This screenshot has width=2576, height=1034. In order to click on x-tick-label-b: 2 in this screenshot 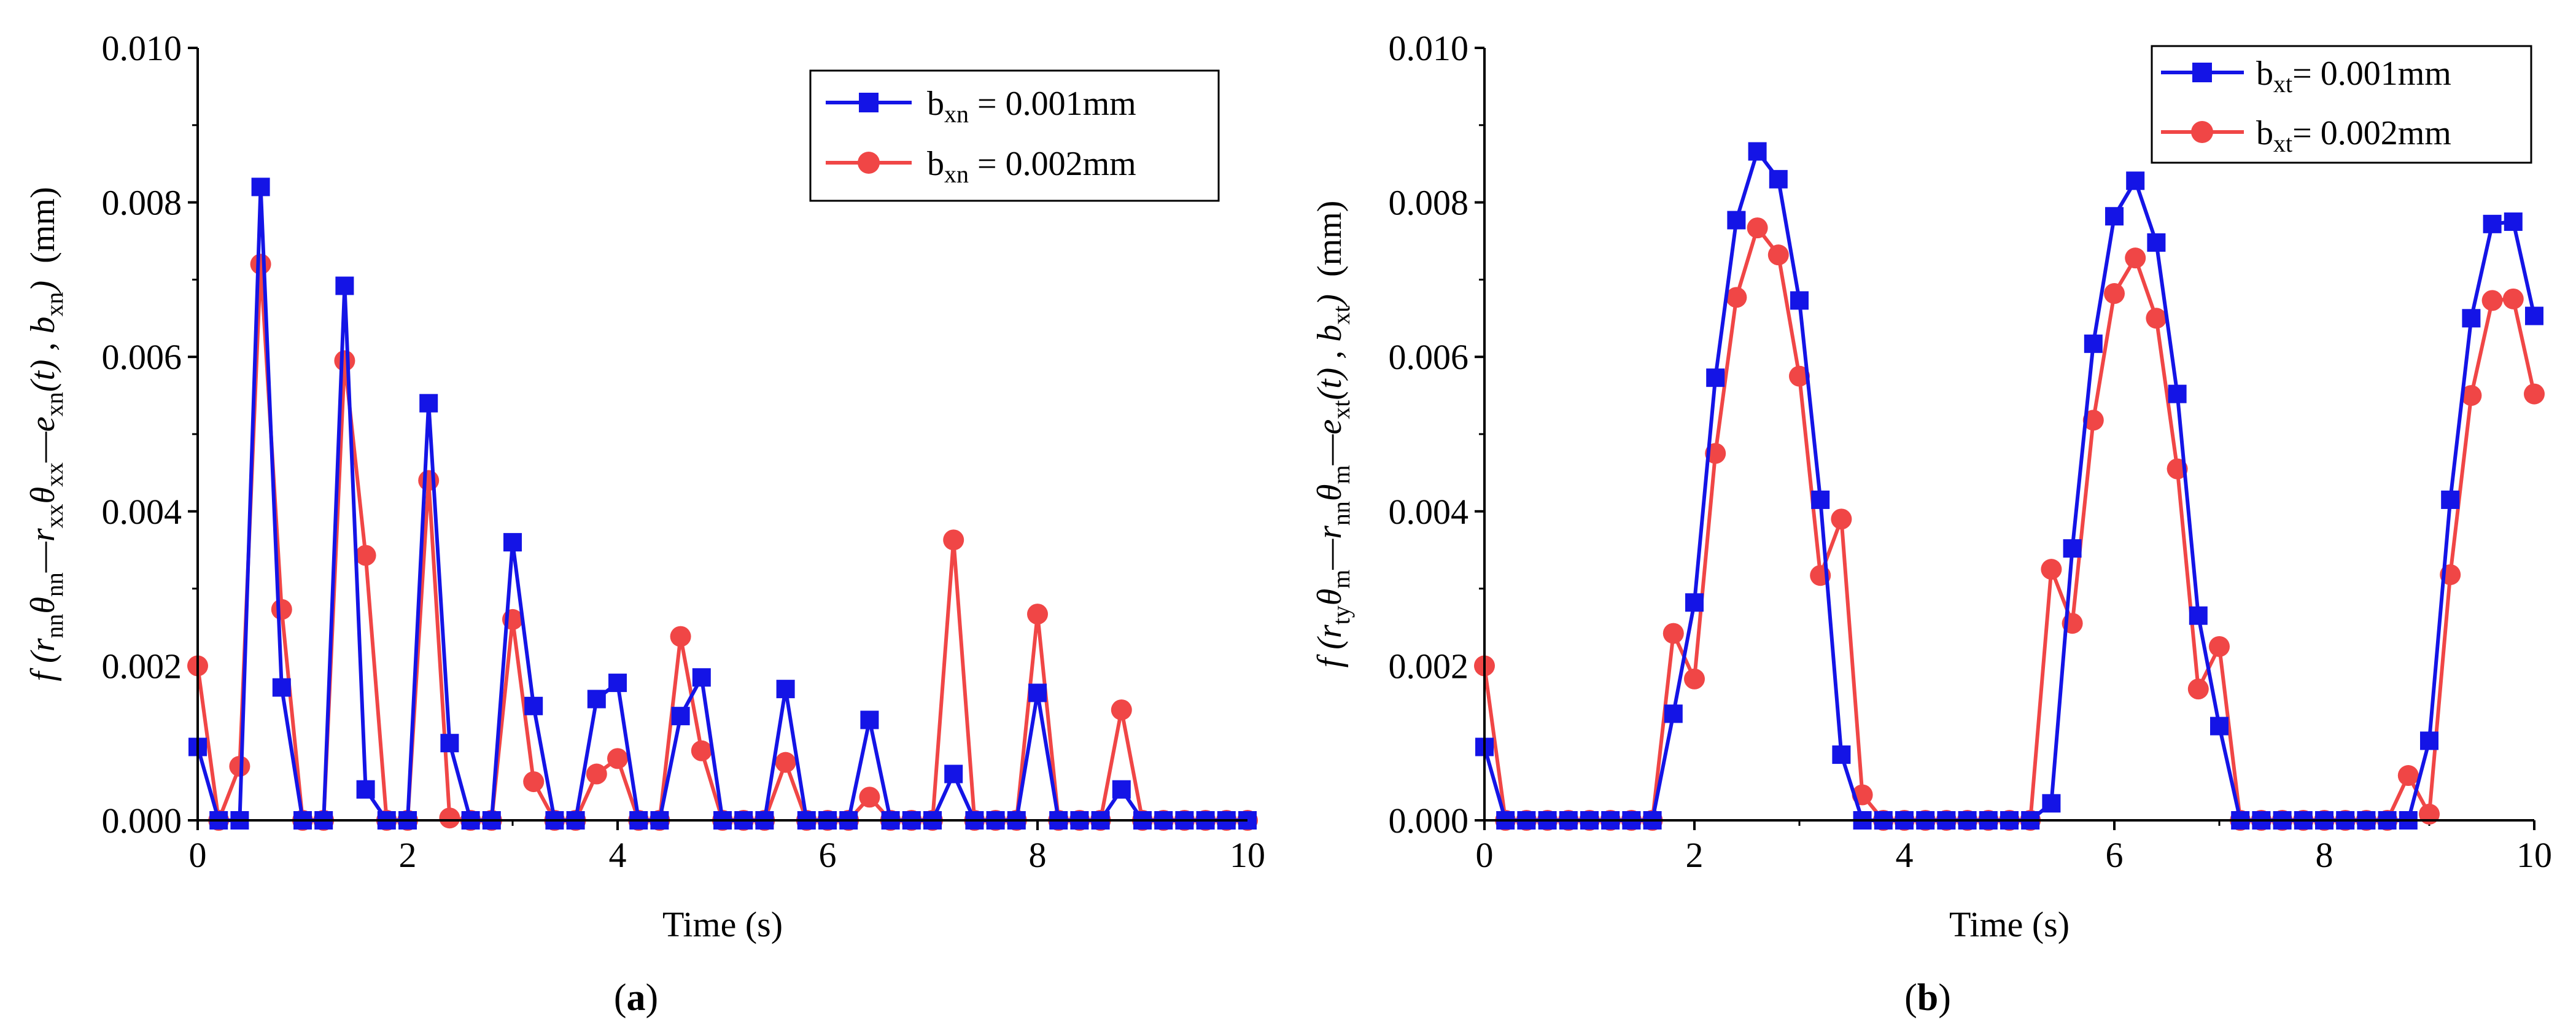, I will do `click(1695, 855)`.